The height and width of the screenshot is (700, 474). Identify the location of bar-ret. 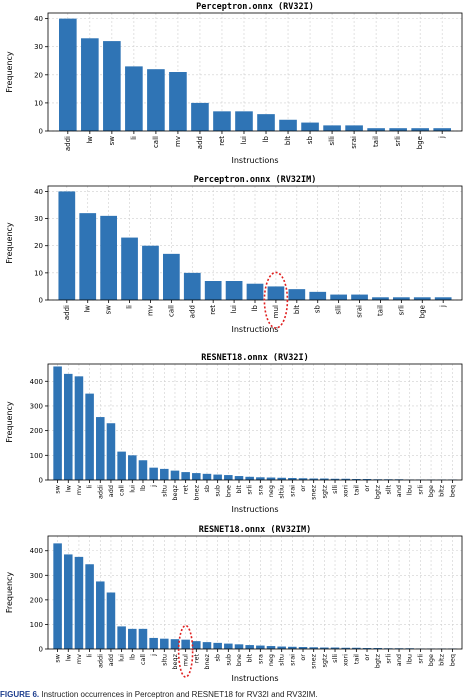
(185, 476).